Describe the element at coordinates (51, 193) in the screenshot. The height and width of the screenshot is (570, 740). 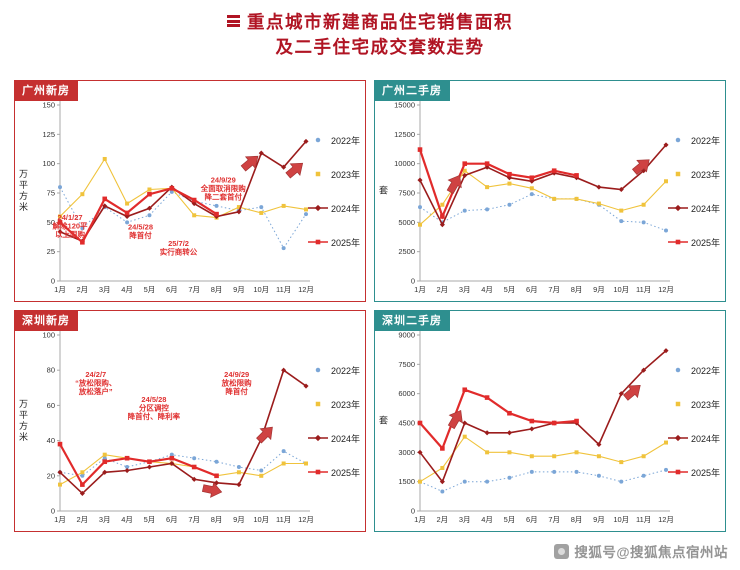
I see `svg-text: 75` at that location.